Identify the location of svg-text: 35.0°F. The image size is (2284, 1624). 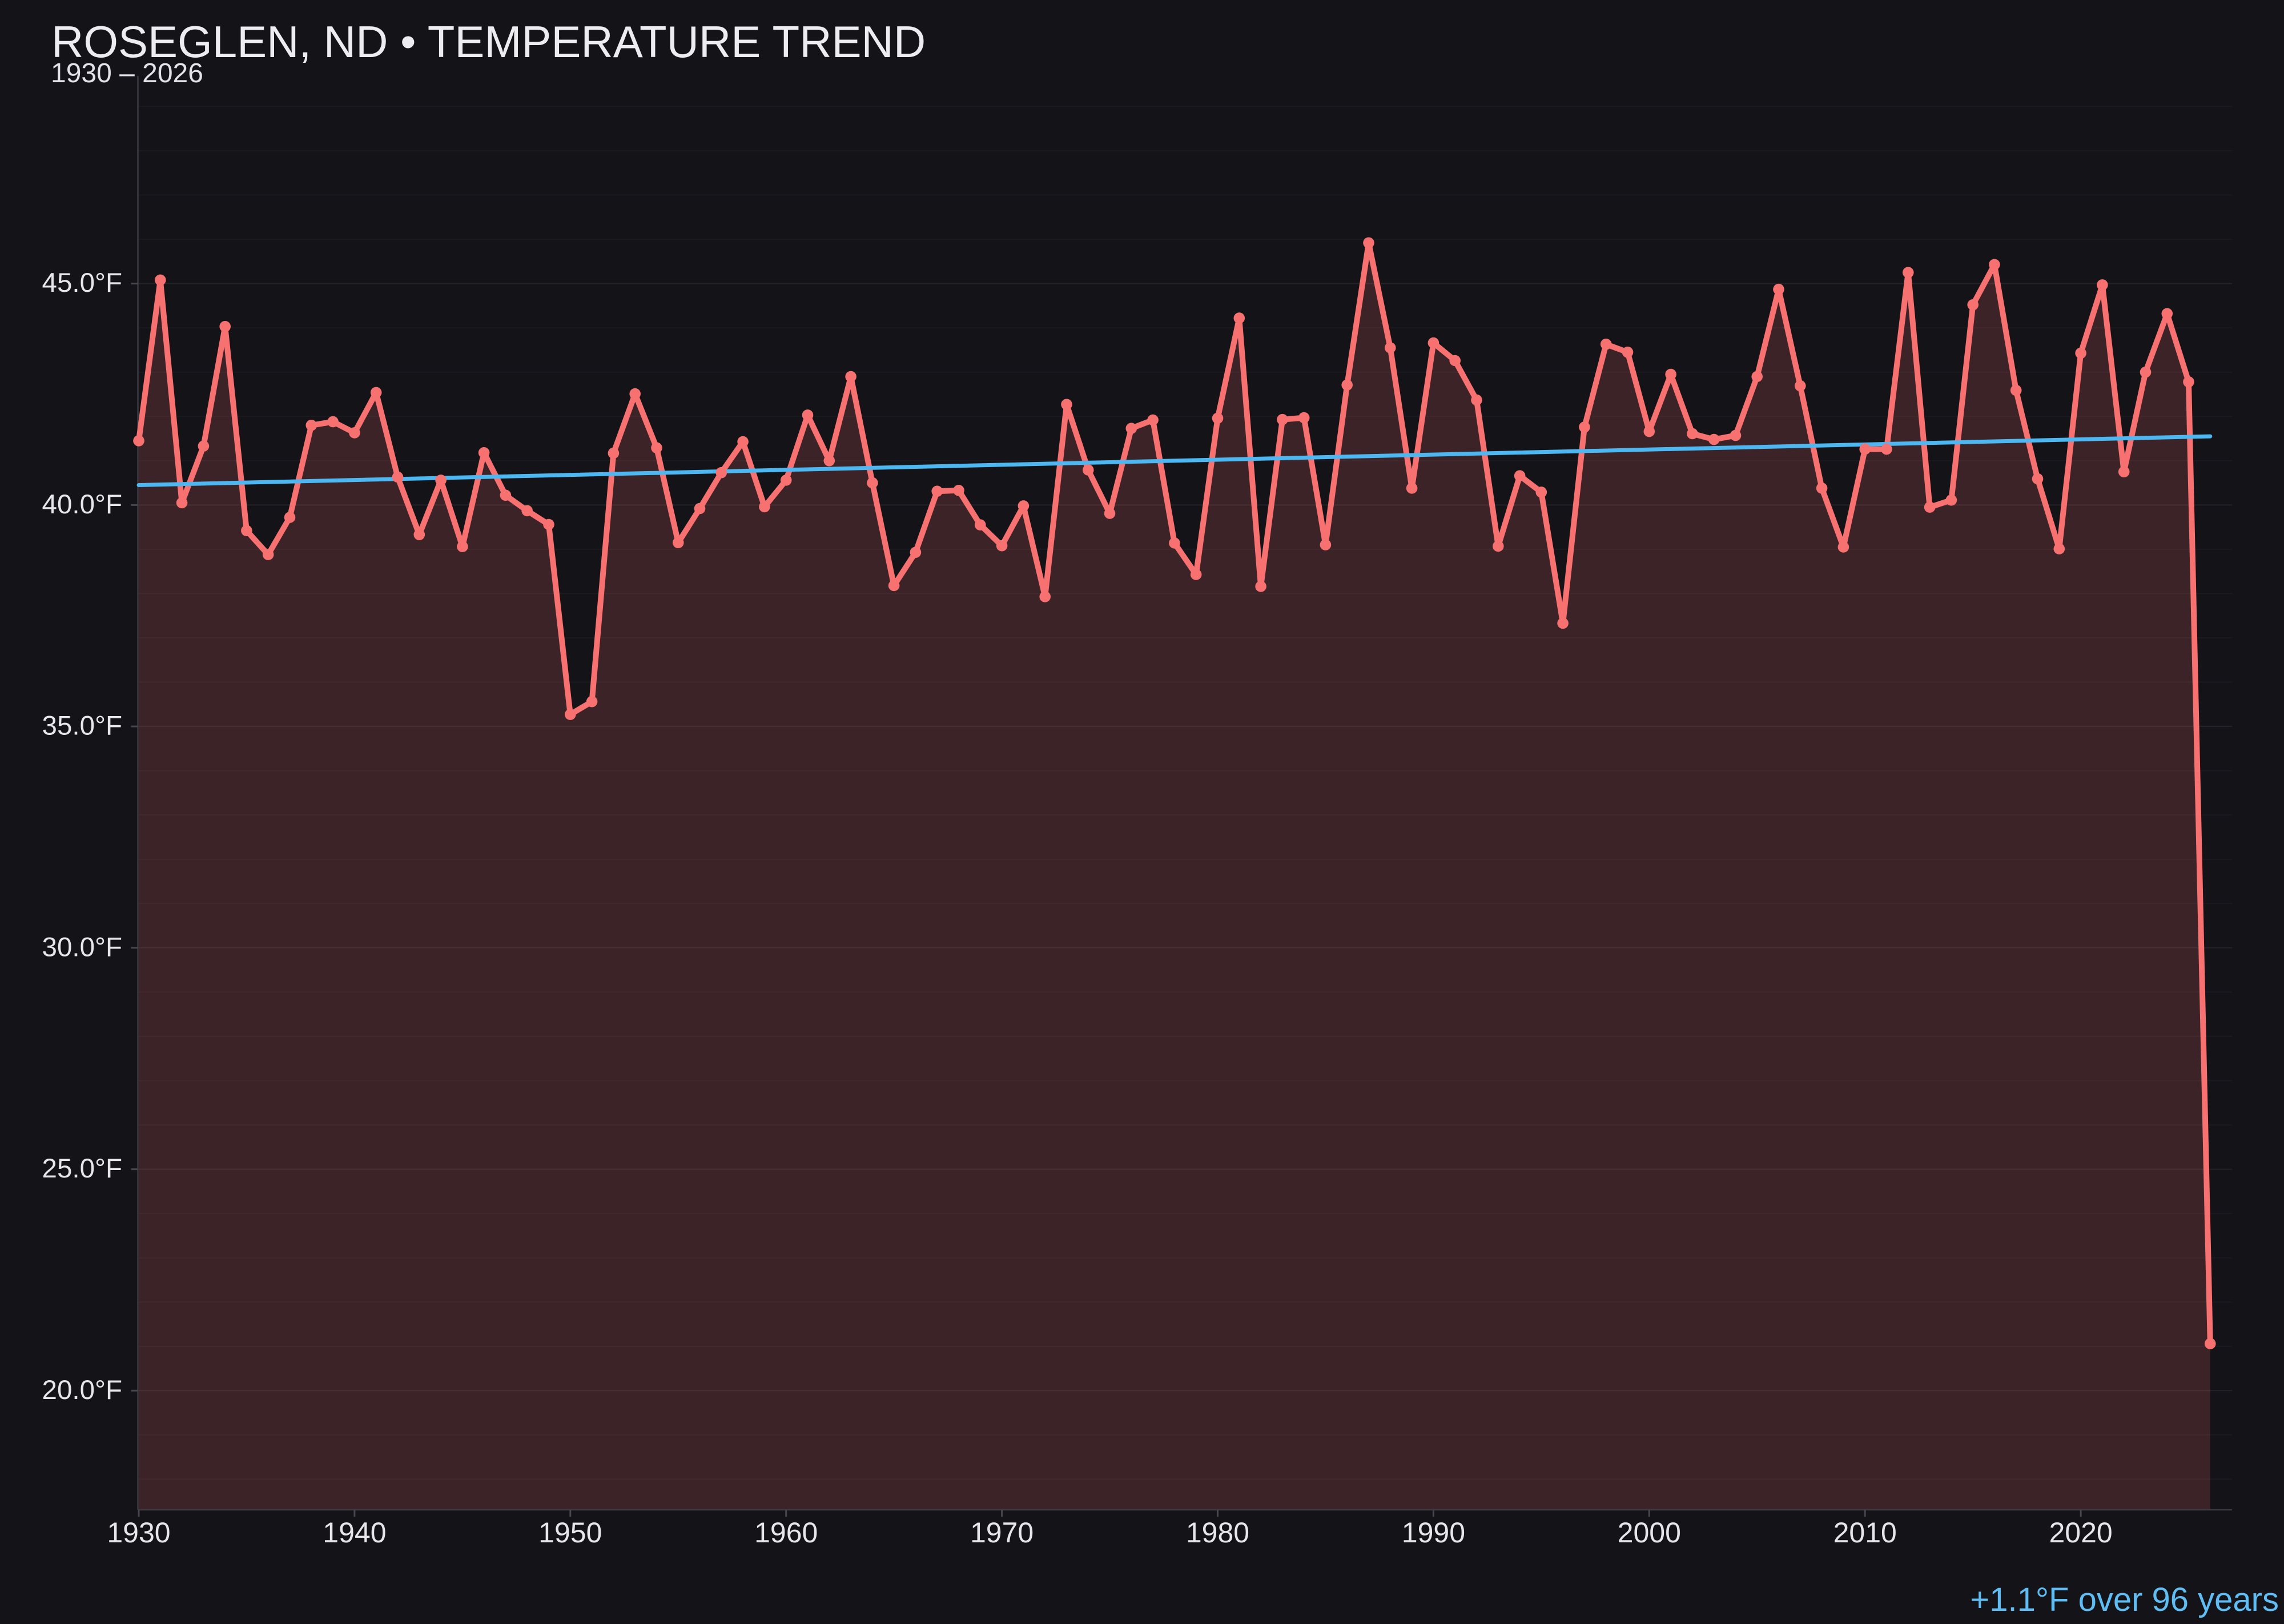
(82, 726).